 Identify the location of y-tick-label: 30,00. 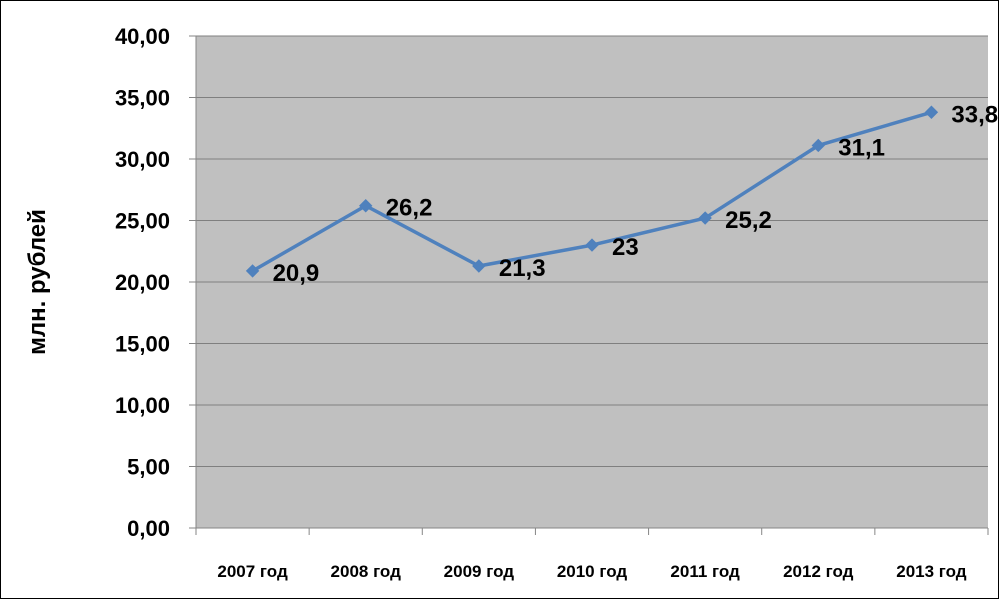
(142, 159).